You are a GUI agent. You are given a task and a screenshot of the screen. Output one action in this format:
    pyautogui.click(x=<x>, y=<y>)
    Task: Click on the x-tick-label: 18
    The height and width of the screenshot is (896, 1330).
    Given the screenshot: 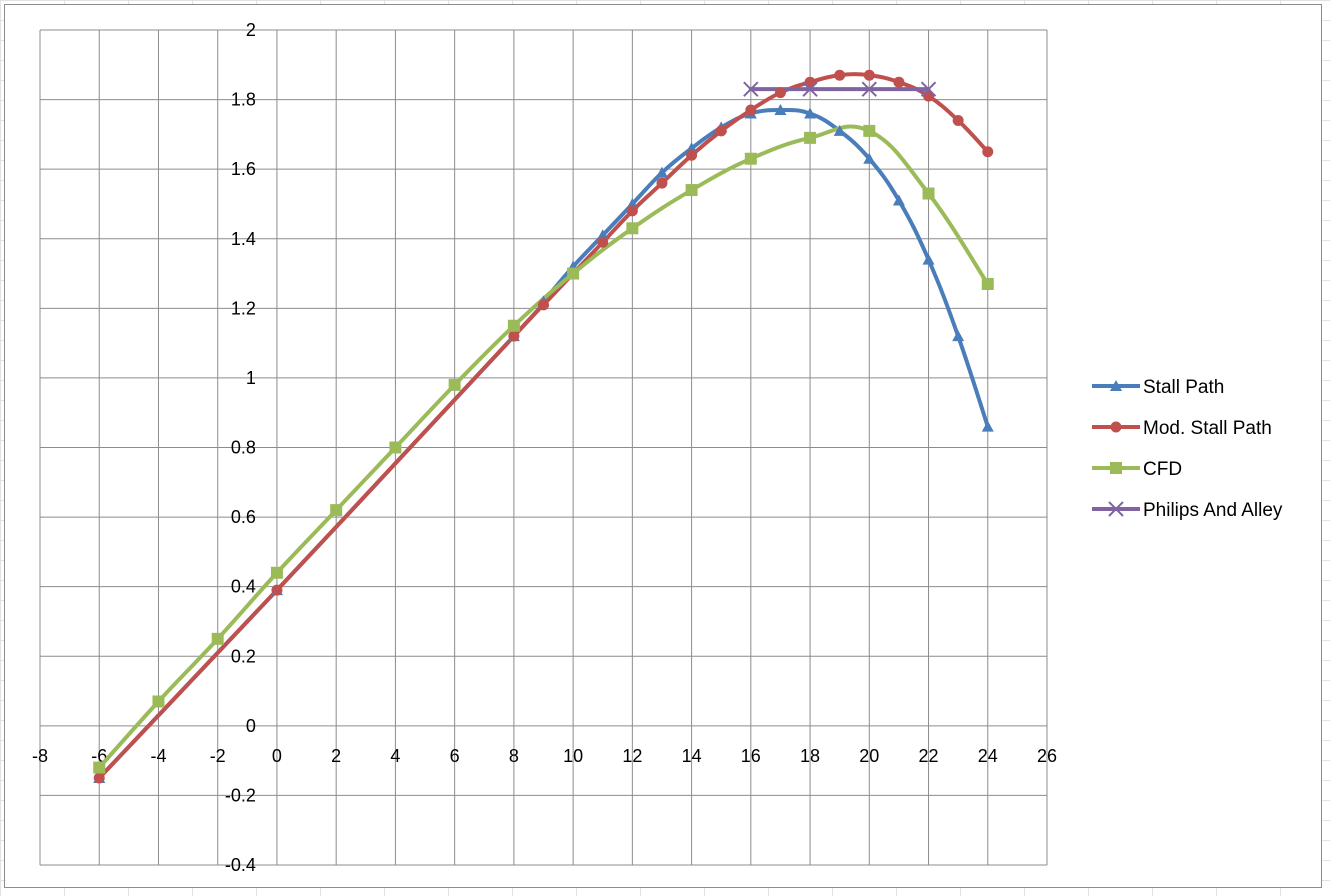 What is the action you would take?
    pyautogui.click(x=810, y=756)
    